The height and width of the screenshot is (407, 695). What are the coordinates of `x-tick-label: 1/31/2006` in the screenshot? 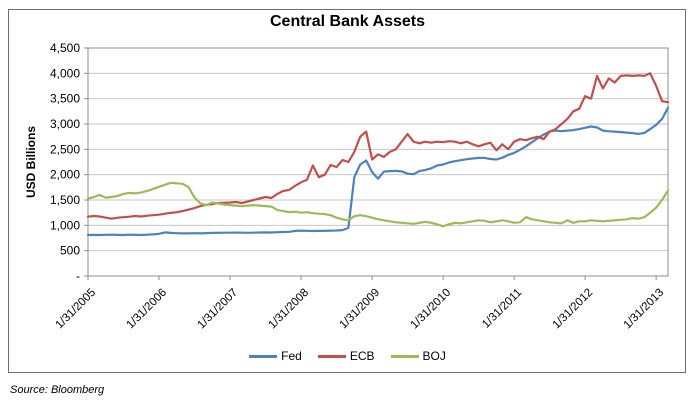 It's located at (146, 309).